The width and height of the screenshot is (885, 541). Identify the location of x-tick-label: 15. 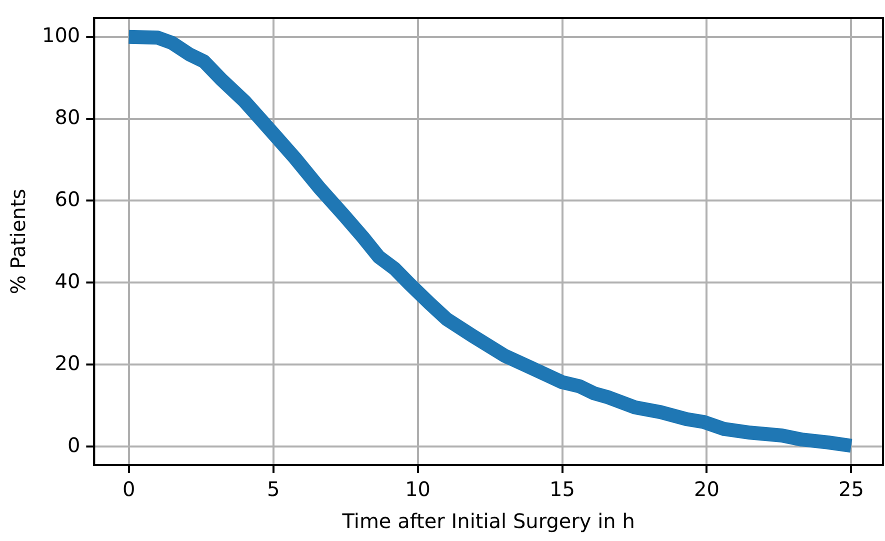
(562, 489).